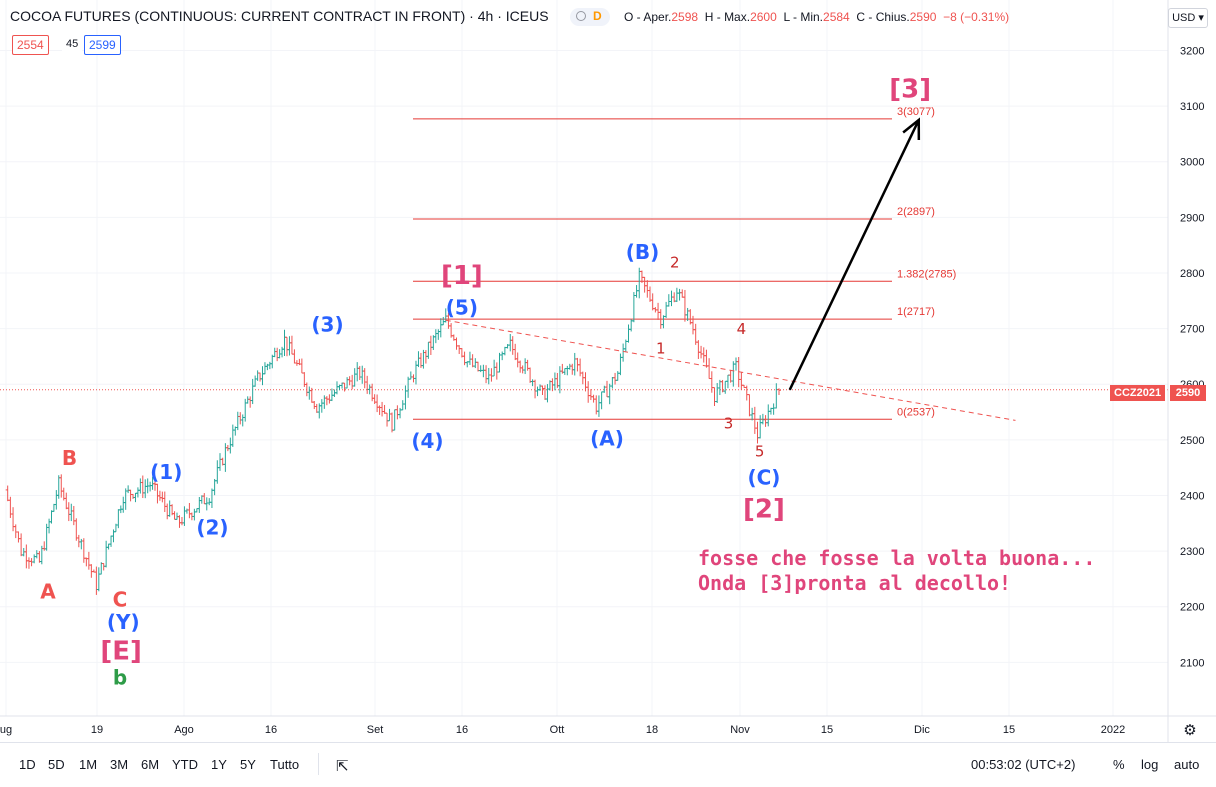 This screenshot has height=787, width=1216. I want to click on y-tick-label: 2700, so click(1192, 330).